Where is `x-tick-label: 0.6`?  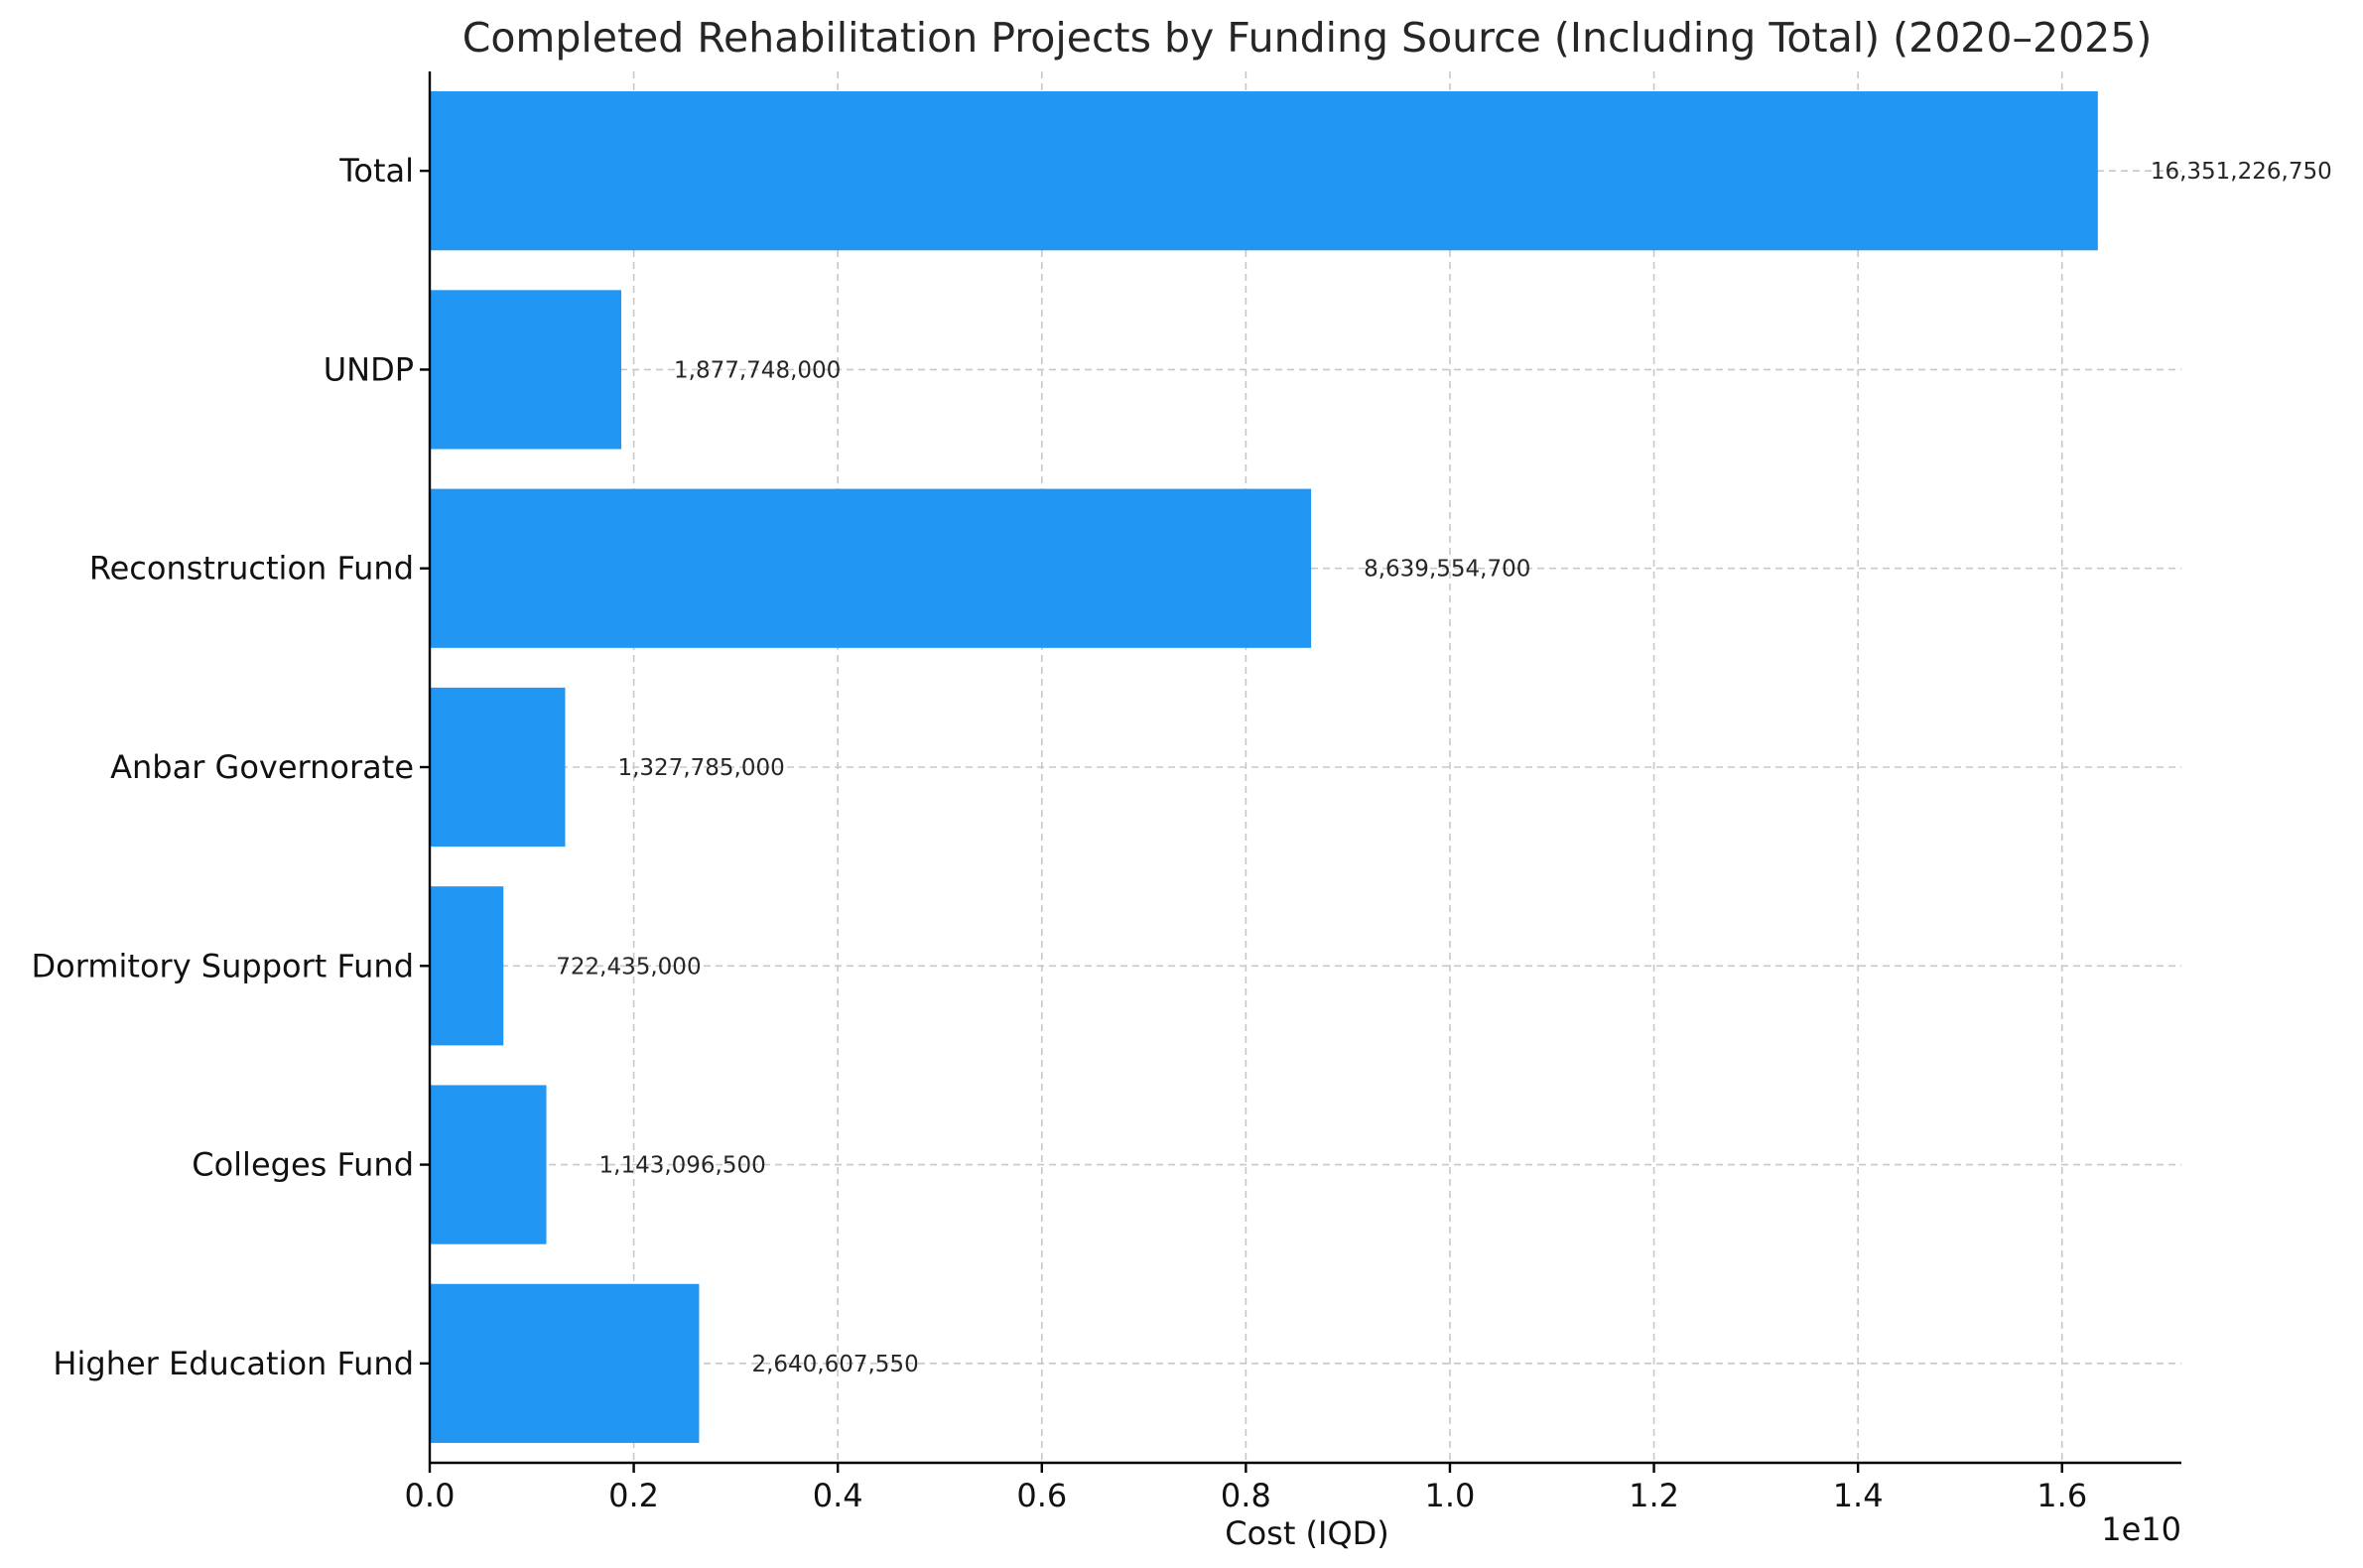
x-tick-label: 0.6 is located at coordinates (1041, 1495).